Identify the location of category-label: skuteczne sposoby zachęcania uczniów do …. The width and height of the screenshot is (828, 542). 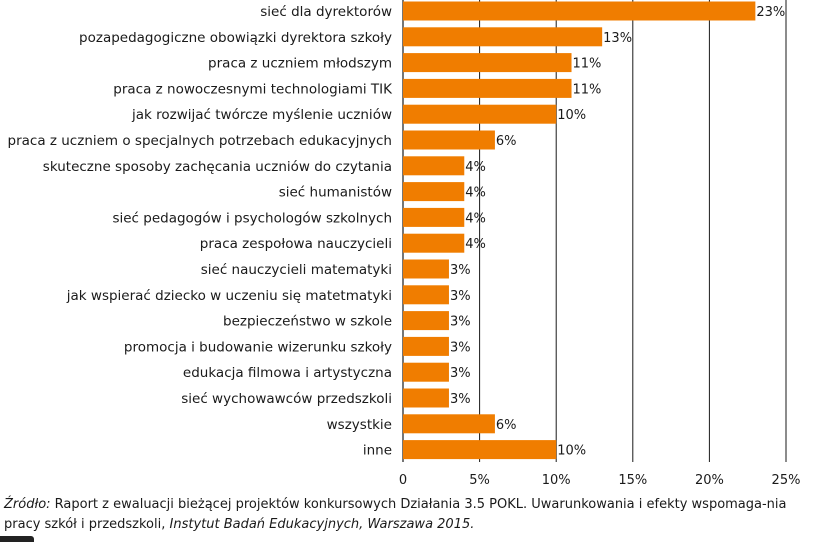
(217, 167).